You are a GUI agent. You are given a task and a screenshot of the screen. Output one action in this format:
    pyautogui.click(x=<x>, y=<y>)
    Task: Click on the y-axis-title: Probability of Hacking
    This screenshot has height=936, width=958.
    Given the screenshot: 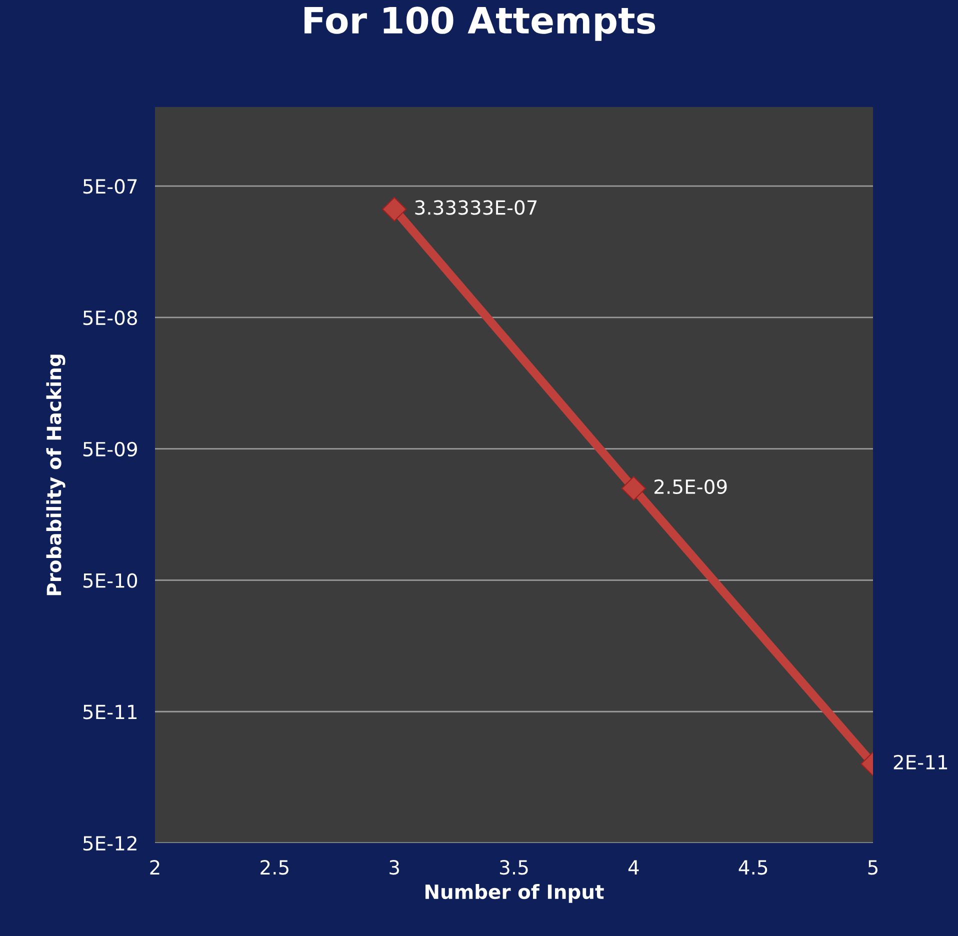 What is the action you would take?
    pyautogui.click(x=56, y=475)
    